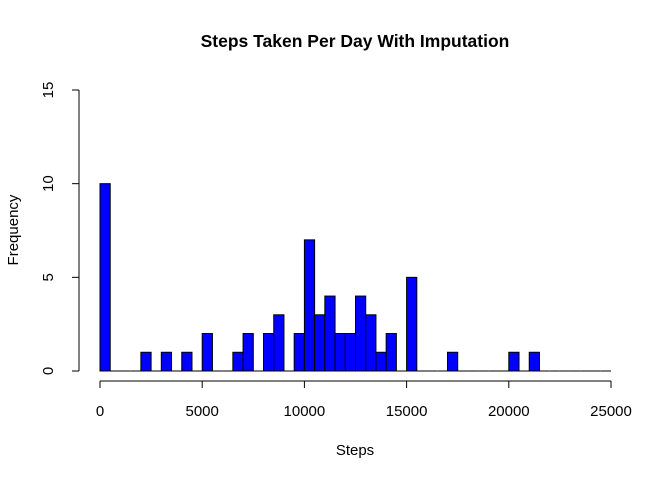  I want to click on x-tick-label: 5000, so click(202, 411).